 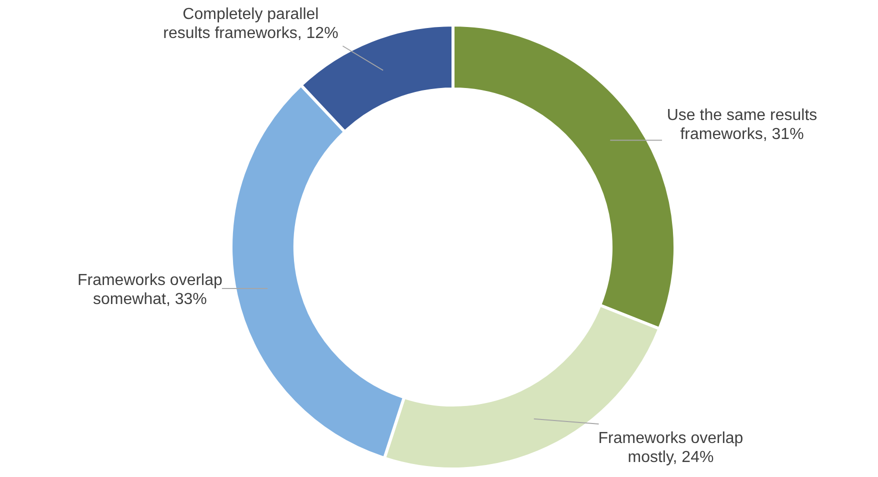 What do you see at coordinates (671, 448) in the screenshot?
I see `slice-label: Frameworks overlap mostly, 24%` at bounding box center [671, 448].